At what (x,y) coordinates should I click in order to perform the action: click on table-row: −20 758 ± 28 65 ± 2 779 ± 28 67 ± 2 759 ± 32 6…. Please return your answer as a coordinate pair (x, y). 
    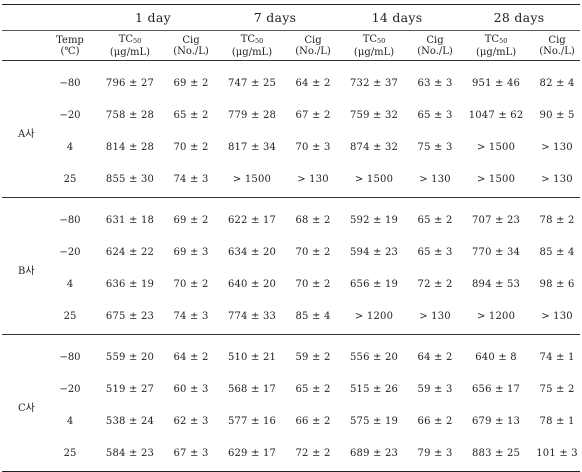
    Looking at the image, I should click on (291, 115).